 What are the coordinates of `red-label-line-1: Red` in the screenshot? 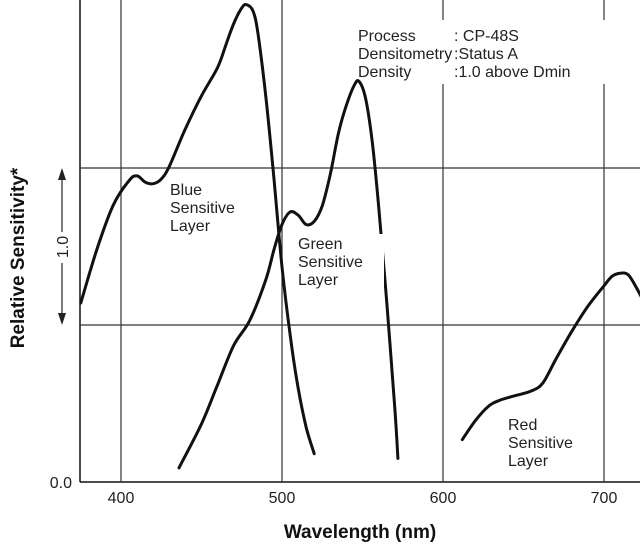 It's located at (522, 425).